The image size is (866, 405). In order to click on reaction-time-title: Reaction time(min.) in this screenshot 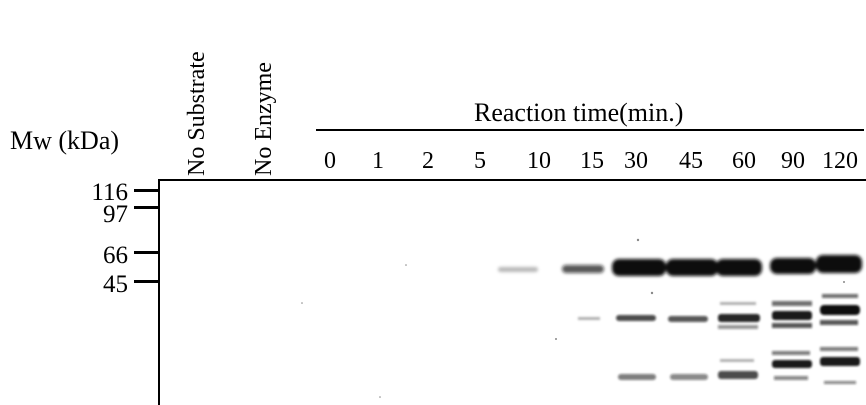, I will do `click(579, 112)`.